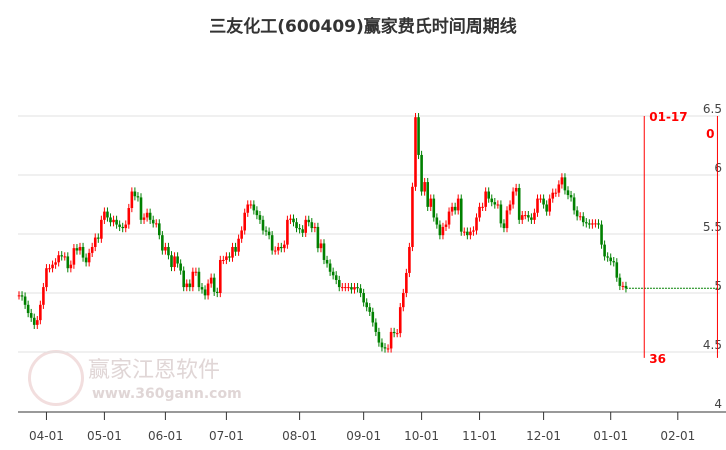  What do you see at coordinates (677, 436) in the screenshot?
I see `x-tick-label: 02-01` at bounding box center [677, 436].